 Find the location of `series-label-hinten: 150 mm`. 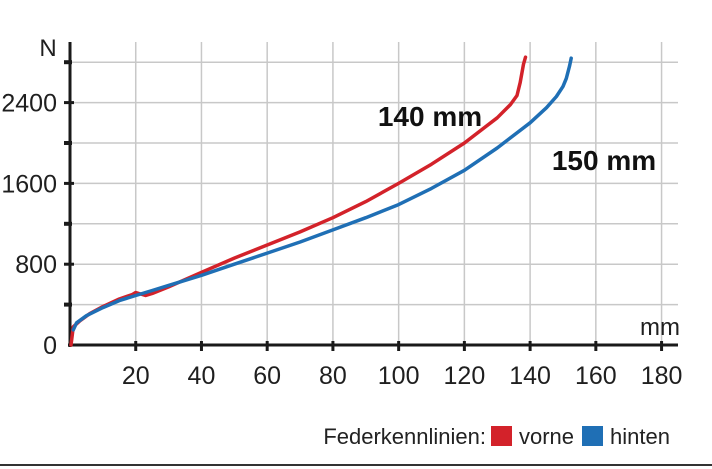

series-label-hinten: 150 mm is located at coordinates (604, 160).